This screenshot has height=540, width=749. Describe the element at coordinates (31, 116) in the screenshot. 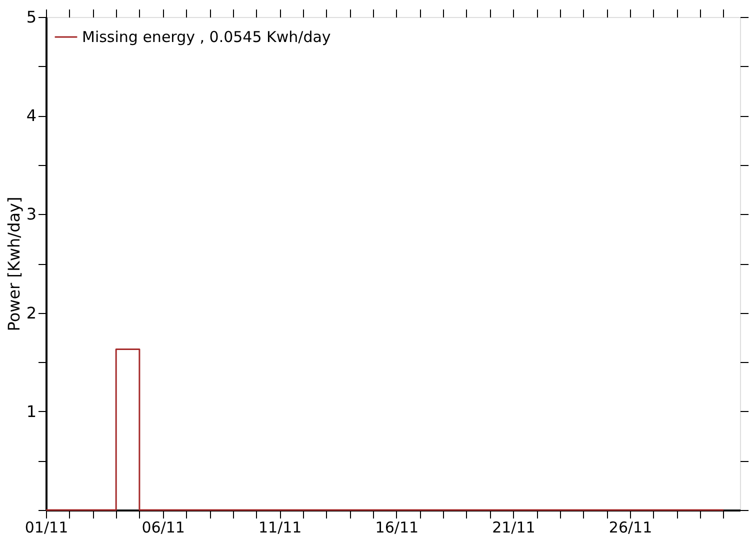

I see `y-tick-label: 4` at that location.